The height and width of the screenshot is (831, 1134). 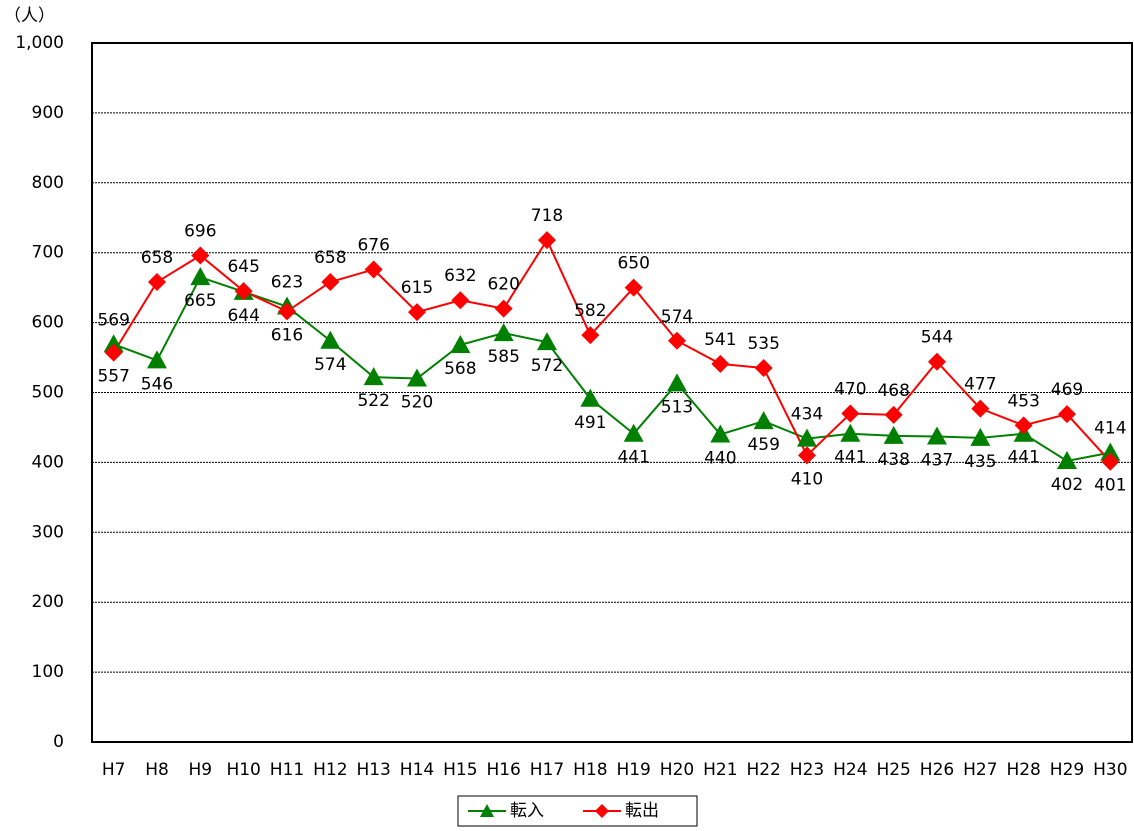 I want to click on x-tick-label: H29, so click(x=1067, y=770).